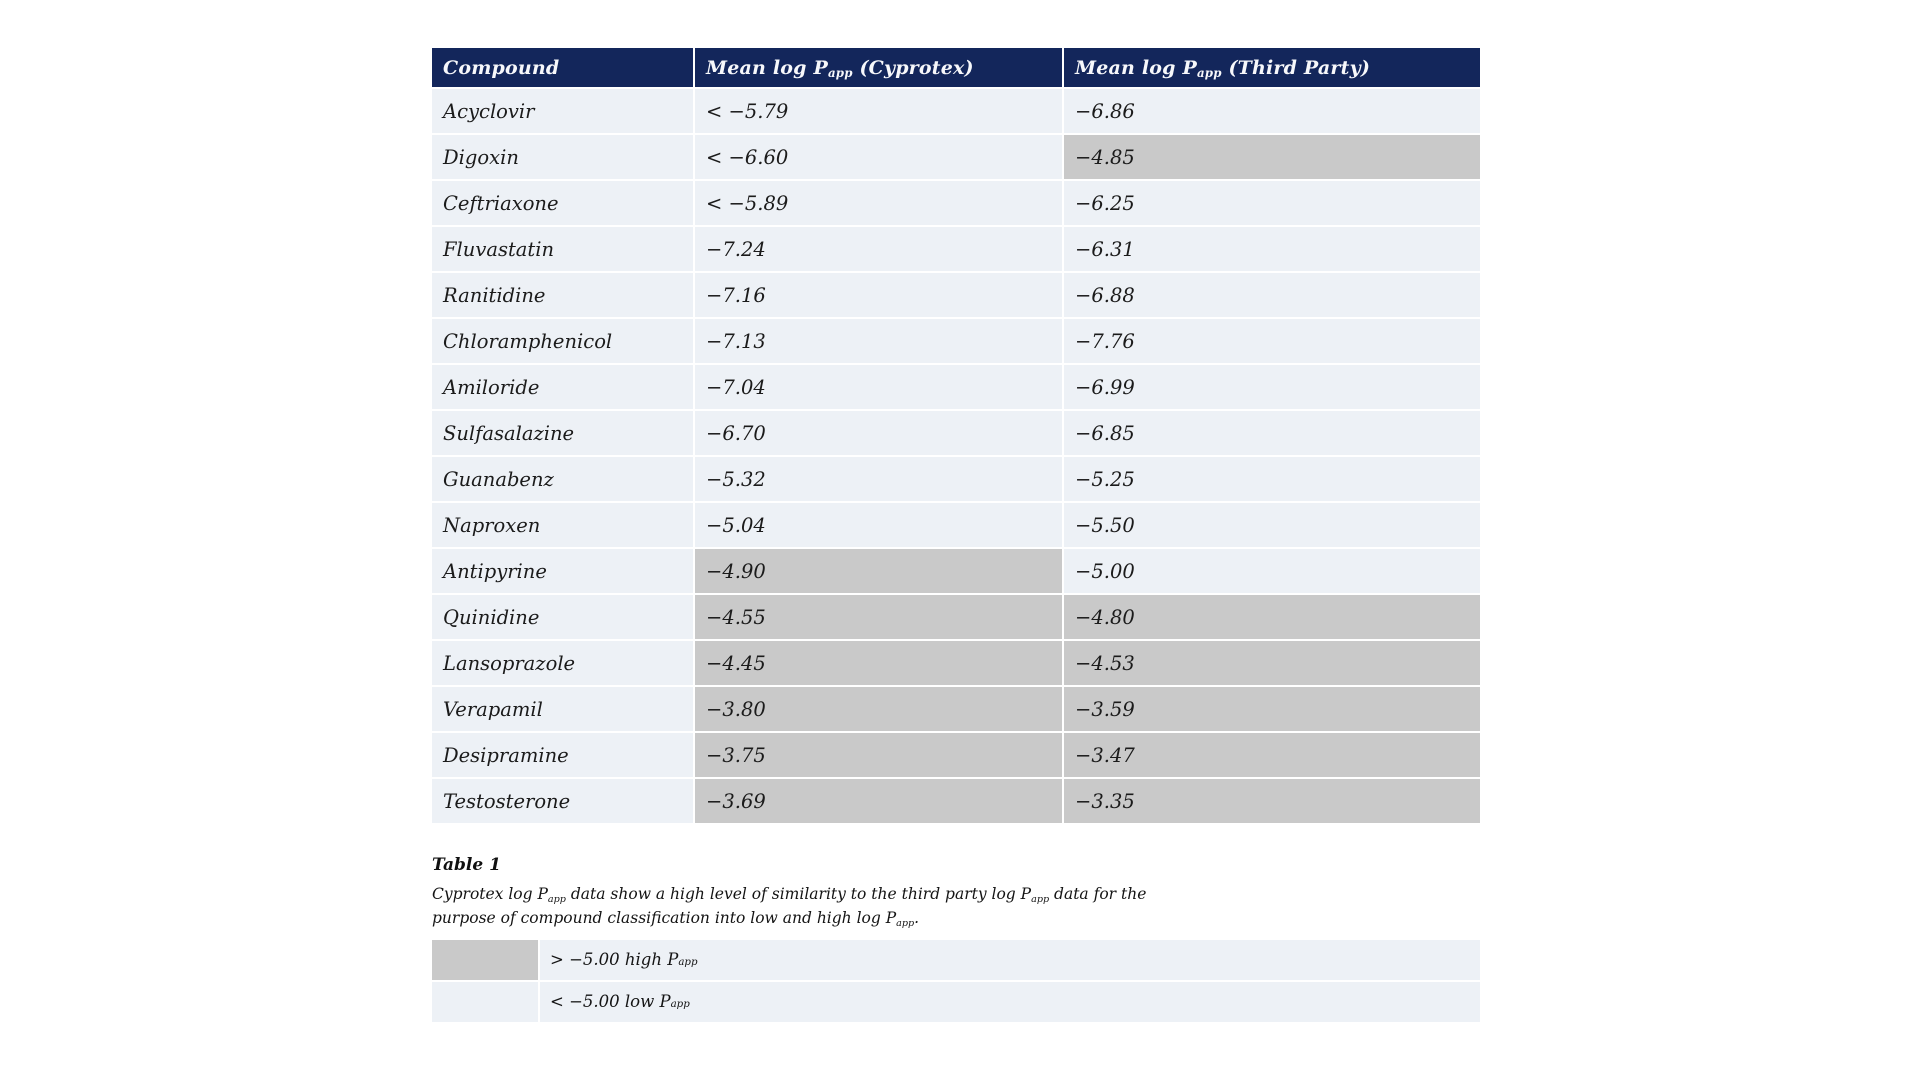 Image resolution: width=1920 pixels, height=1080 pixels. Describe the element at coordinates (879, 249) in the screenshot. I see `cyprotex-value-cell: −7.24` at that location.